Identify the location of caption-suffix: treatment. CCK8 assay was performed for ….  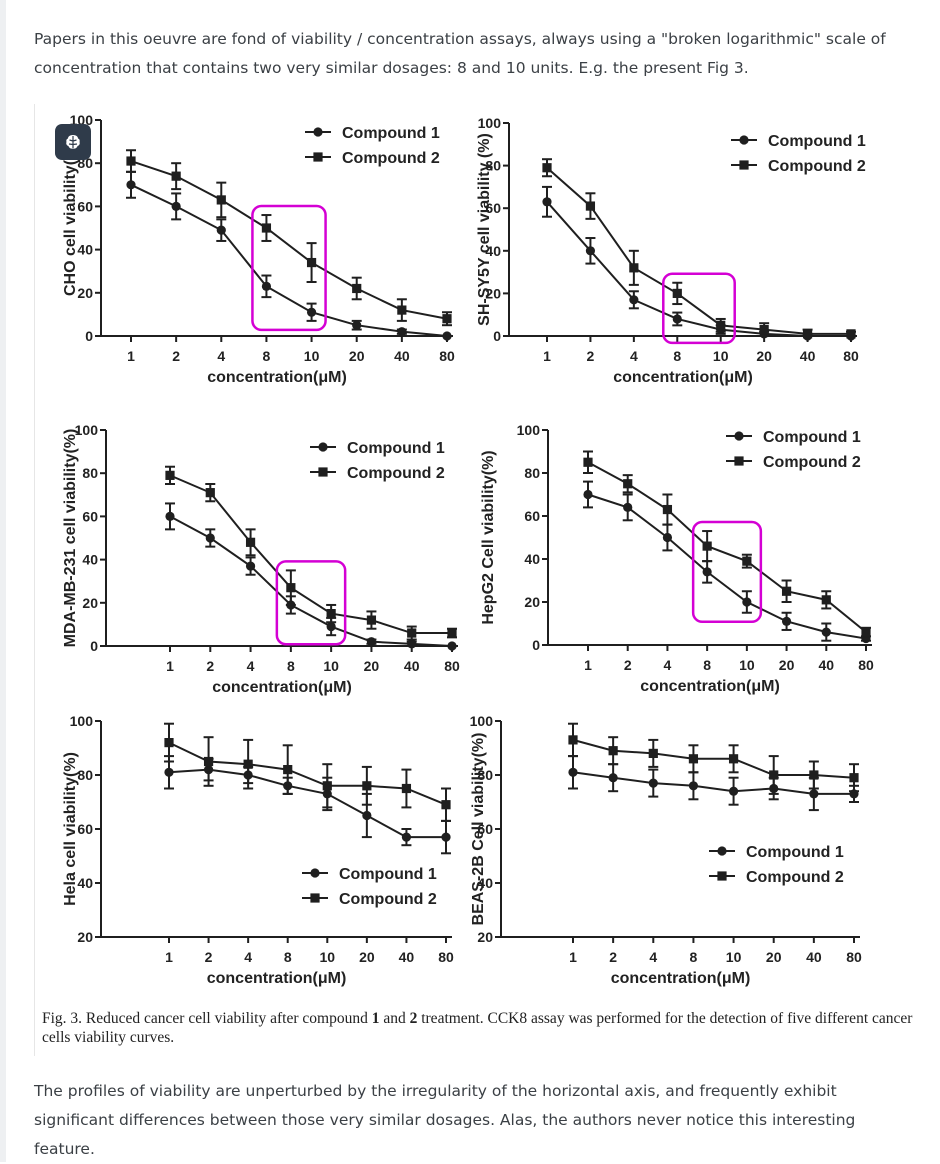
(477, 1028).